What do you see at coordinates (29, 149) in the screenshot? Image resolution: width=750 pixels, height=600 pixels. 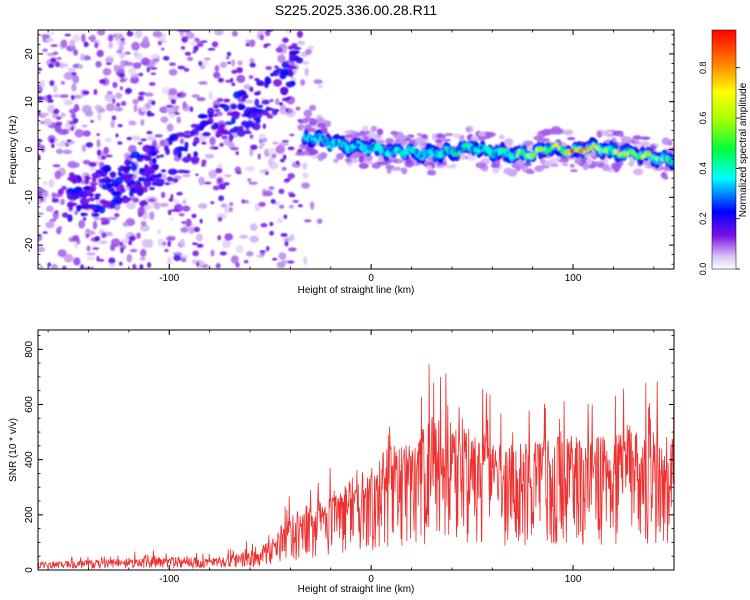 I see `spectrogram-y-tick-label: 0` at bounding box center [29, 149].